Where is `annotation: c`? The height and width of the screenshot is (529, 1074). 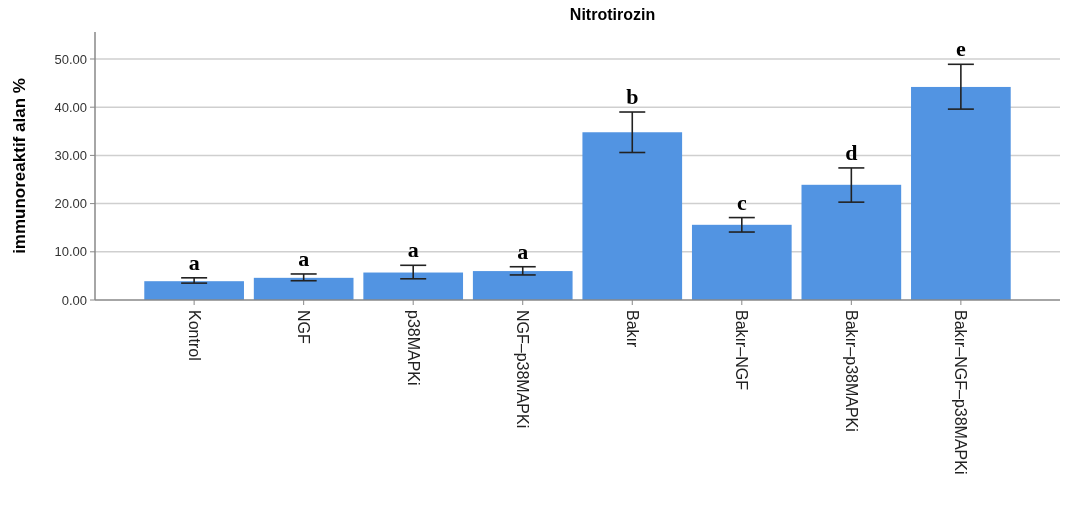 annotation: c is located at coordinates (741, 202).